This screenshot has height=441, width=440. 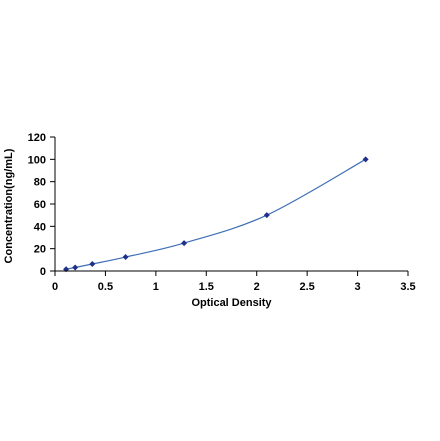 I want to click on y-tick-label: 0, so click(x=43, y=272).